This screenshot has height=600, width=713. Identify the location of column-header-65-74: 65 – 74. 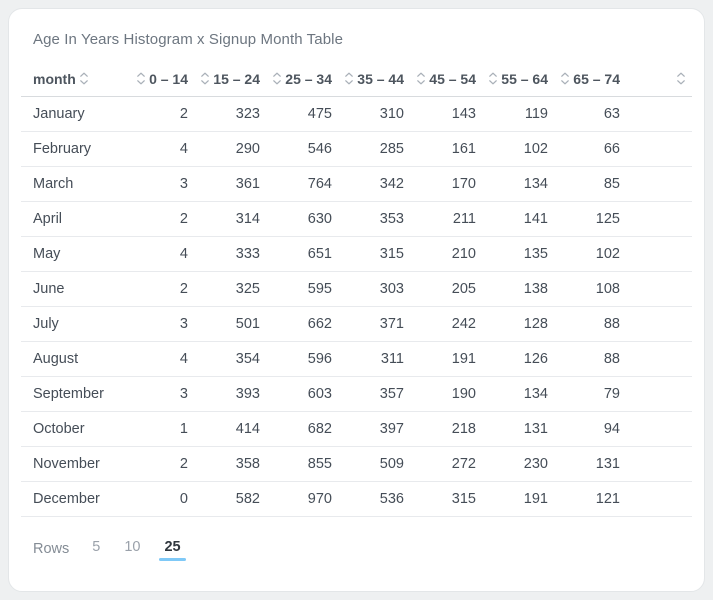
(594, 79).